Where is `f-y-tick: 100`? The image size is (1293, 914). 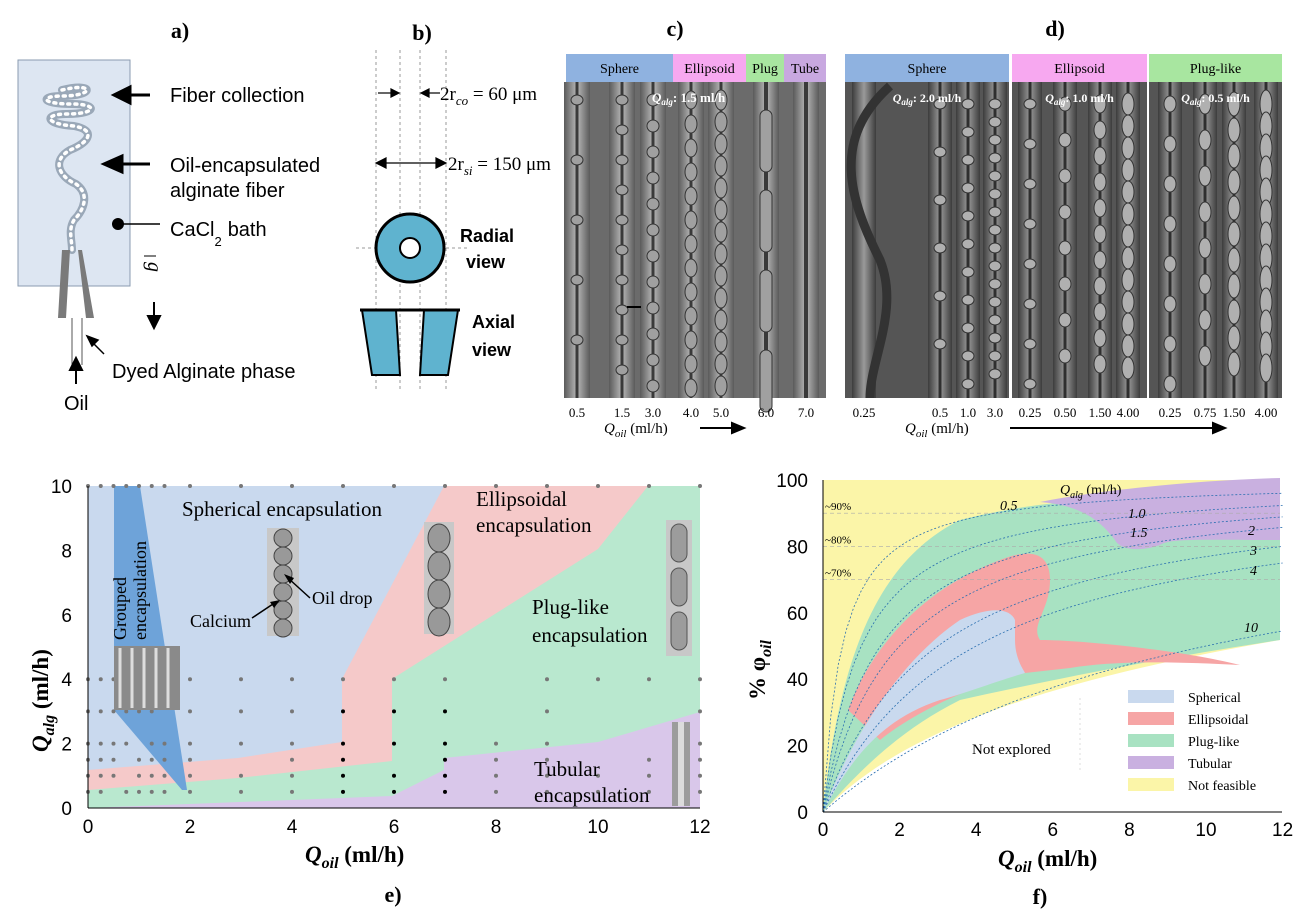 f-y-tick: 100 is located at coordinates (792, 481).